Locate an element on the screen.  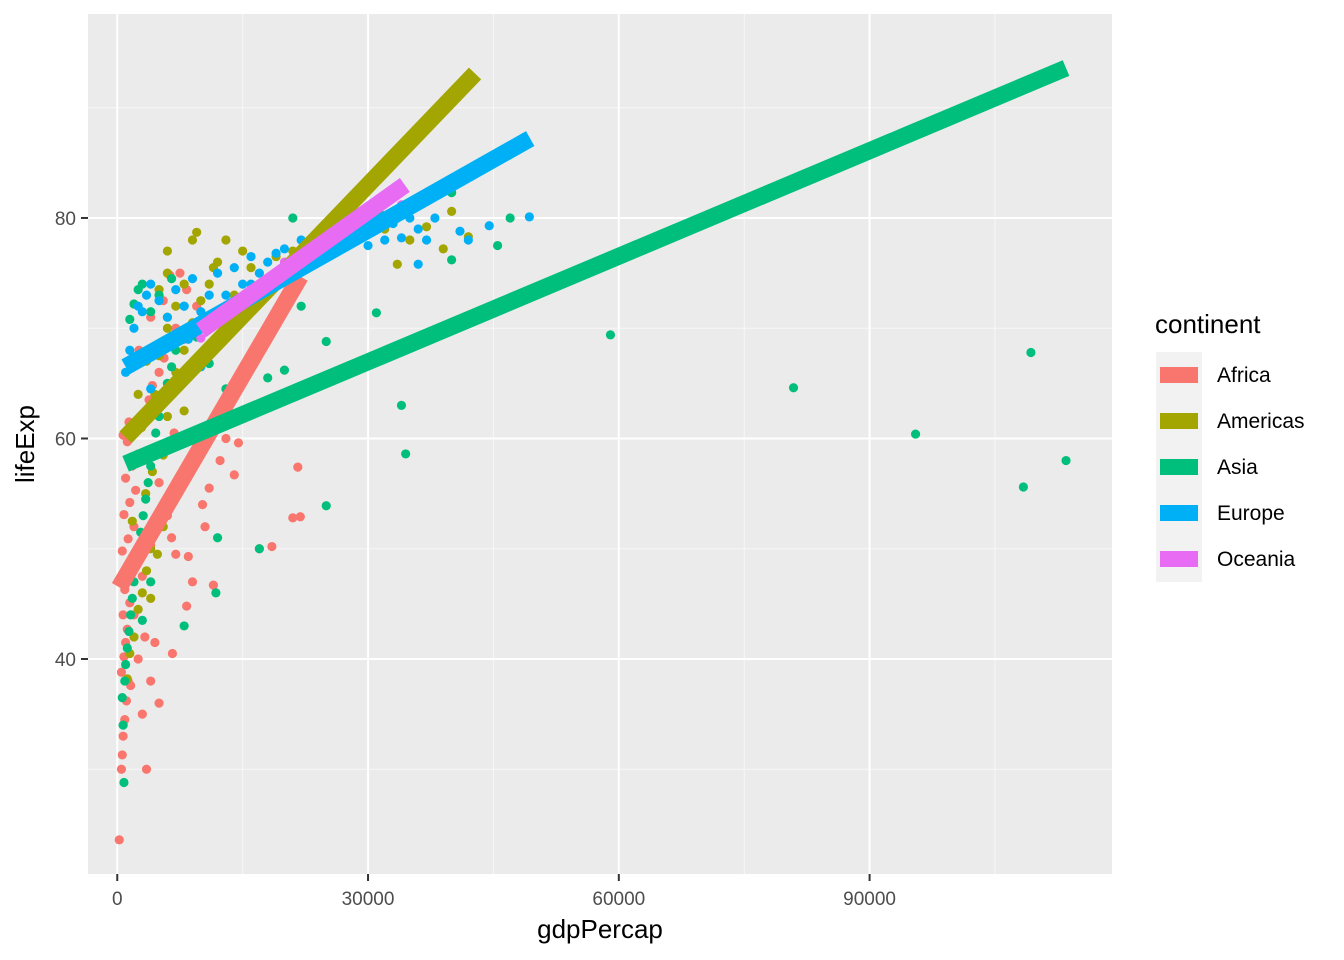
legend-items: Africa Americas Asia Europe Oceania is located at coordinates (1232, 467).